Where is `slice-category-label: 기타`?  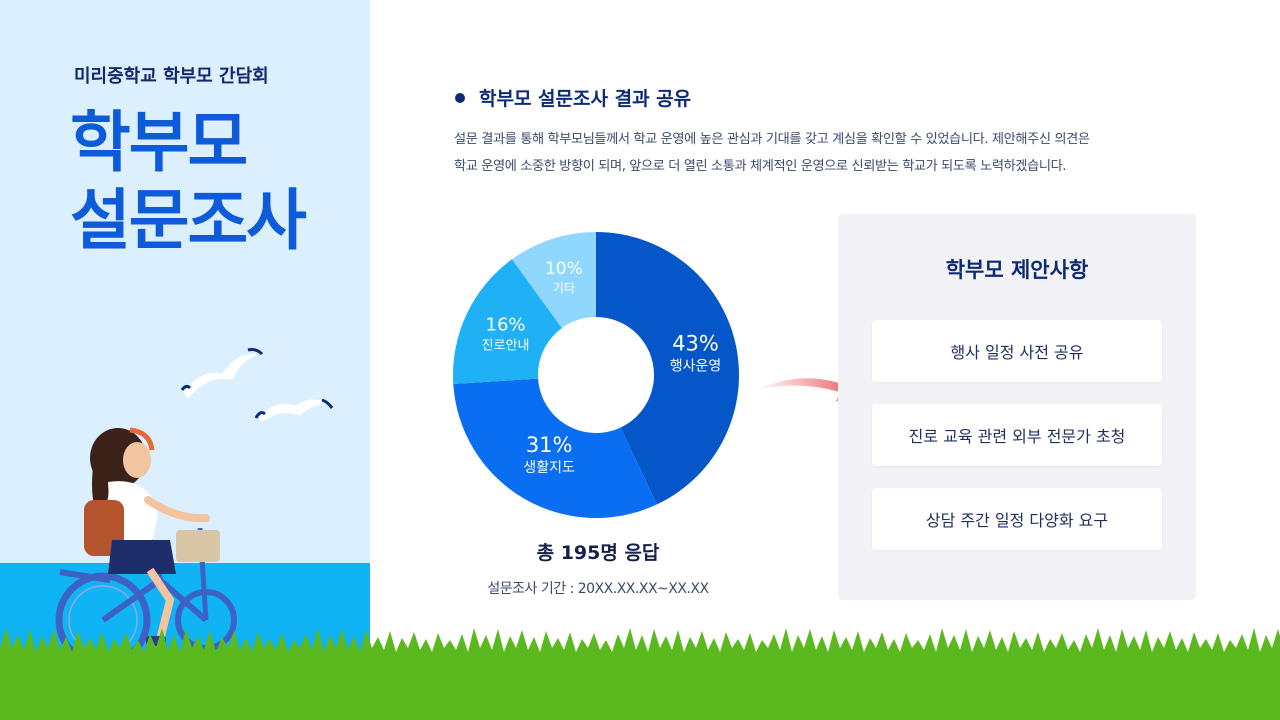
slice-category-label: 기타 is located at coordinates (564, 288).